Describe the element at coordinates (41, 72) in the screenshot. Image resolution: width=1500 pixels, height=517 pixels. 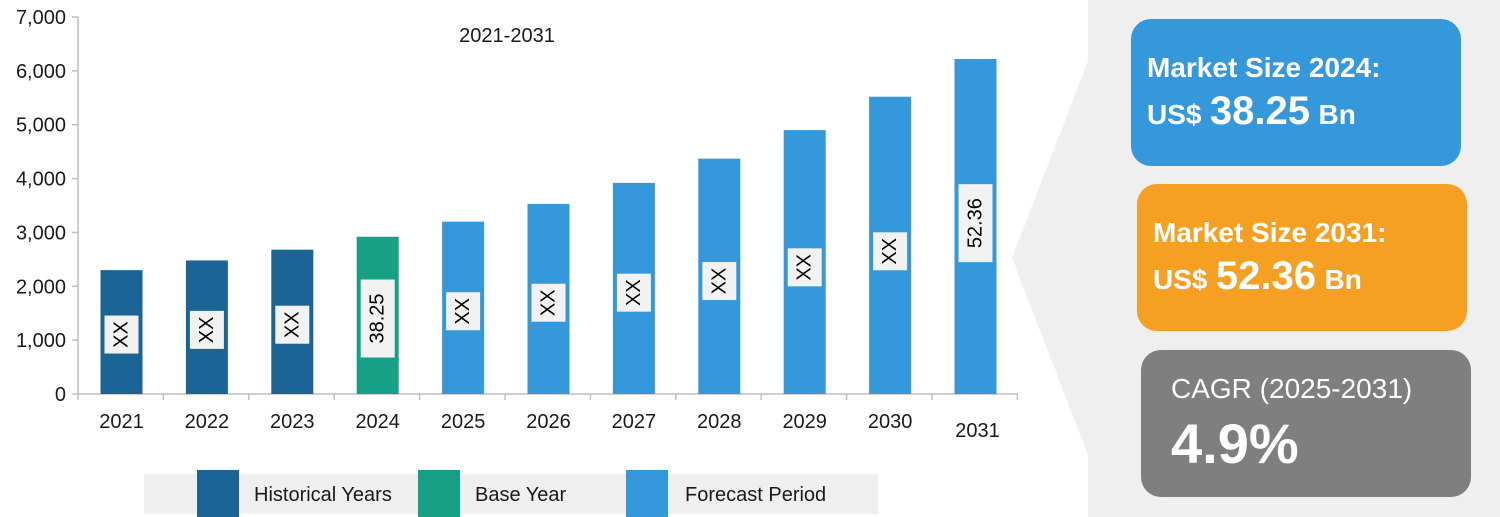
I see `y-tick-label: 6,000` at that location.